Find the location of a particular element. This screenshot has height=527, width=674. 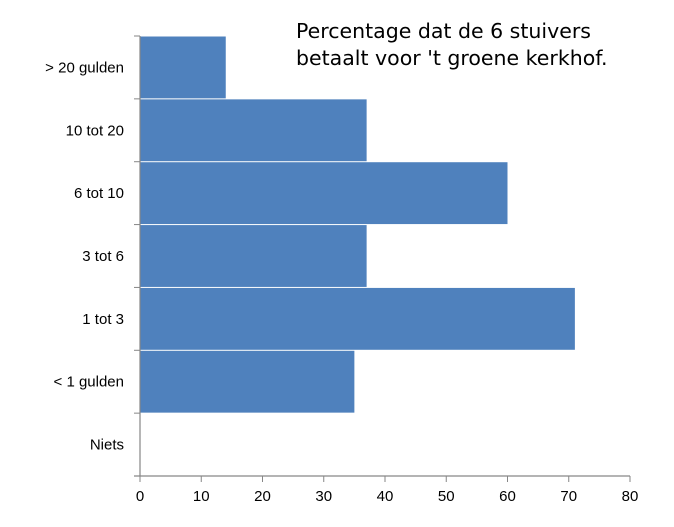

x-tick-label: 50 is located at coordinates (446, 496).